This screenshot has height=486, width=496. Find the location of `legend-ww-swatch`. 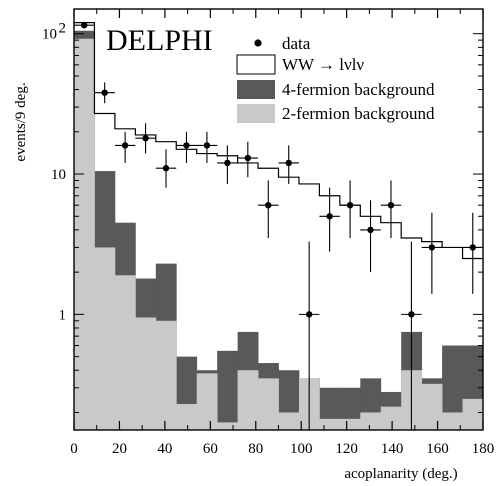

legend-ww-swatch is located at coordinates (256, 64).